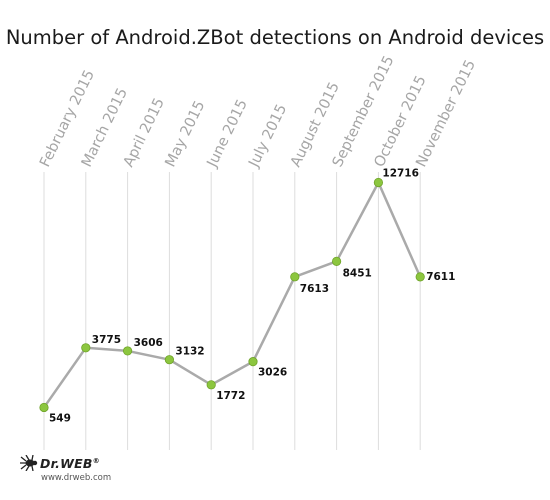  I want to click on data-label: 8451, so click(357, 273).